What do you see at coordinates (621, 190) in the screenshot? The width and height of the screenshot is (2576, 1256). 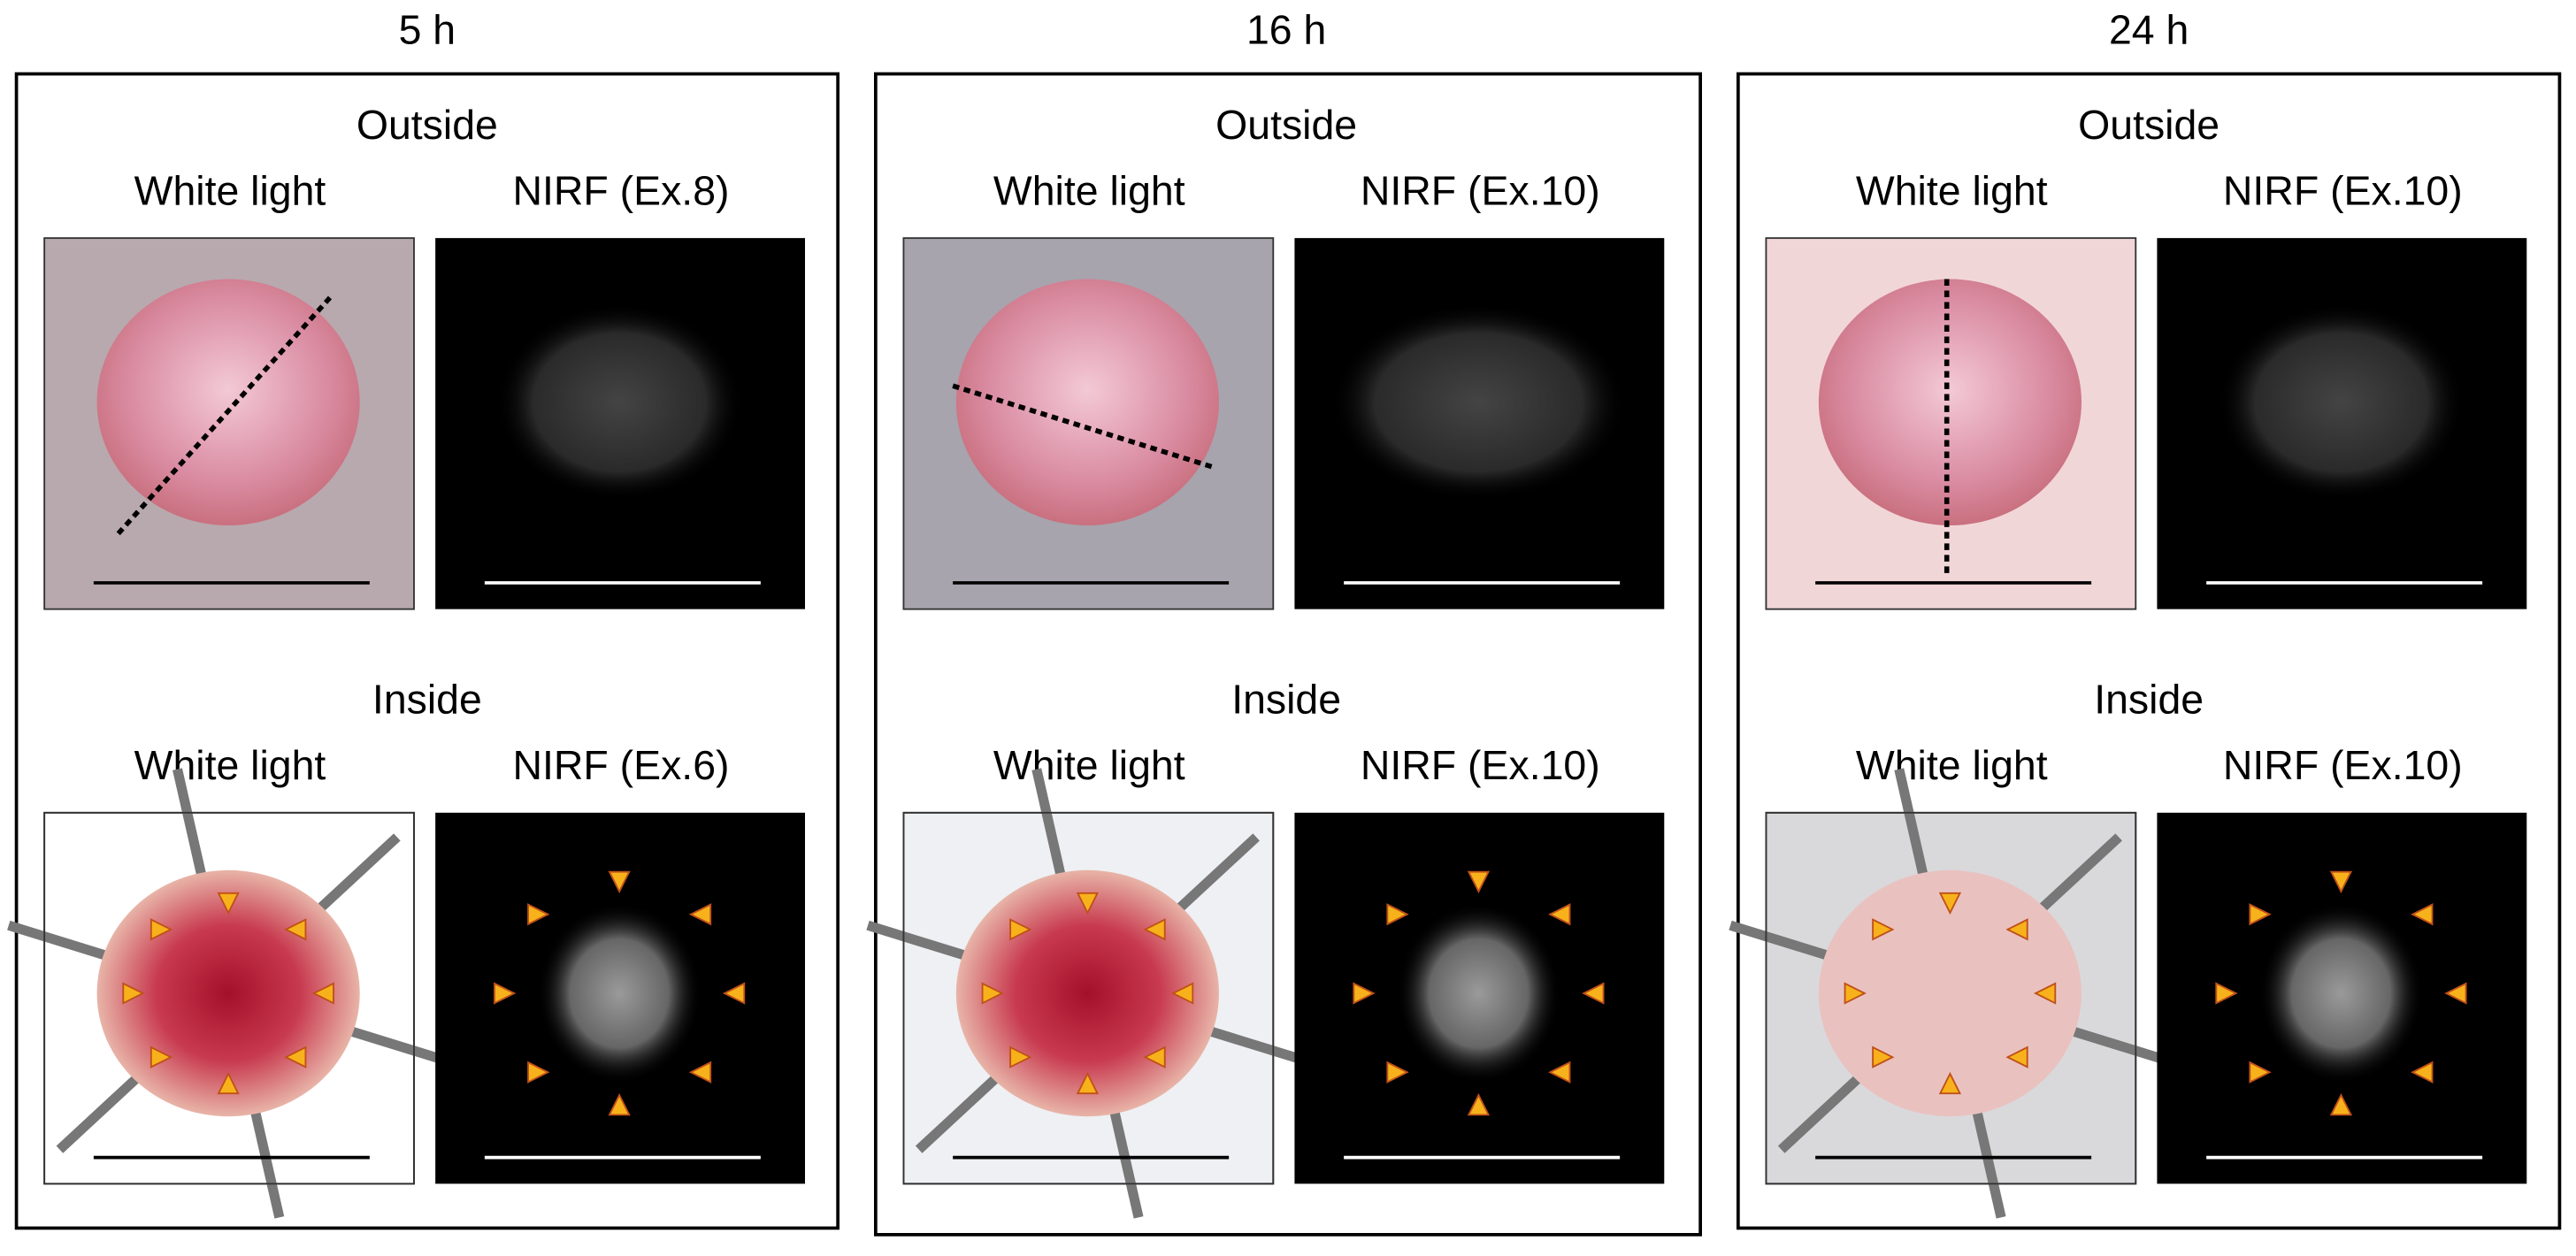 I see `nirf-label: NIRF (Ex.8)` at bounding box center [621, 190].